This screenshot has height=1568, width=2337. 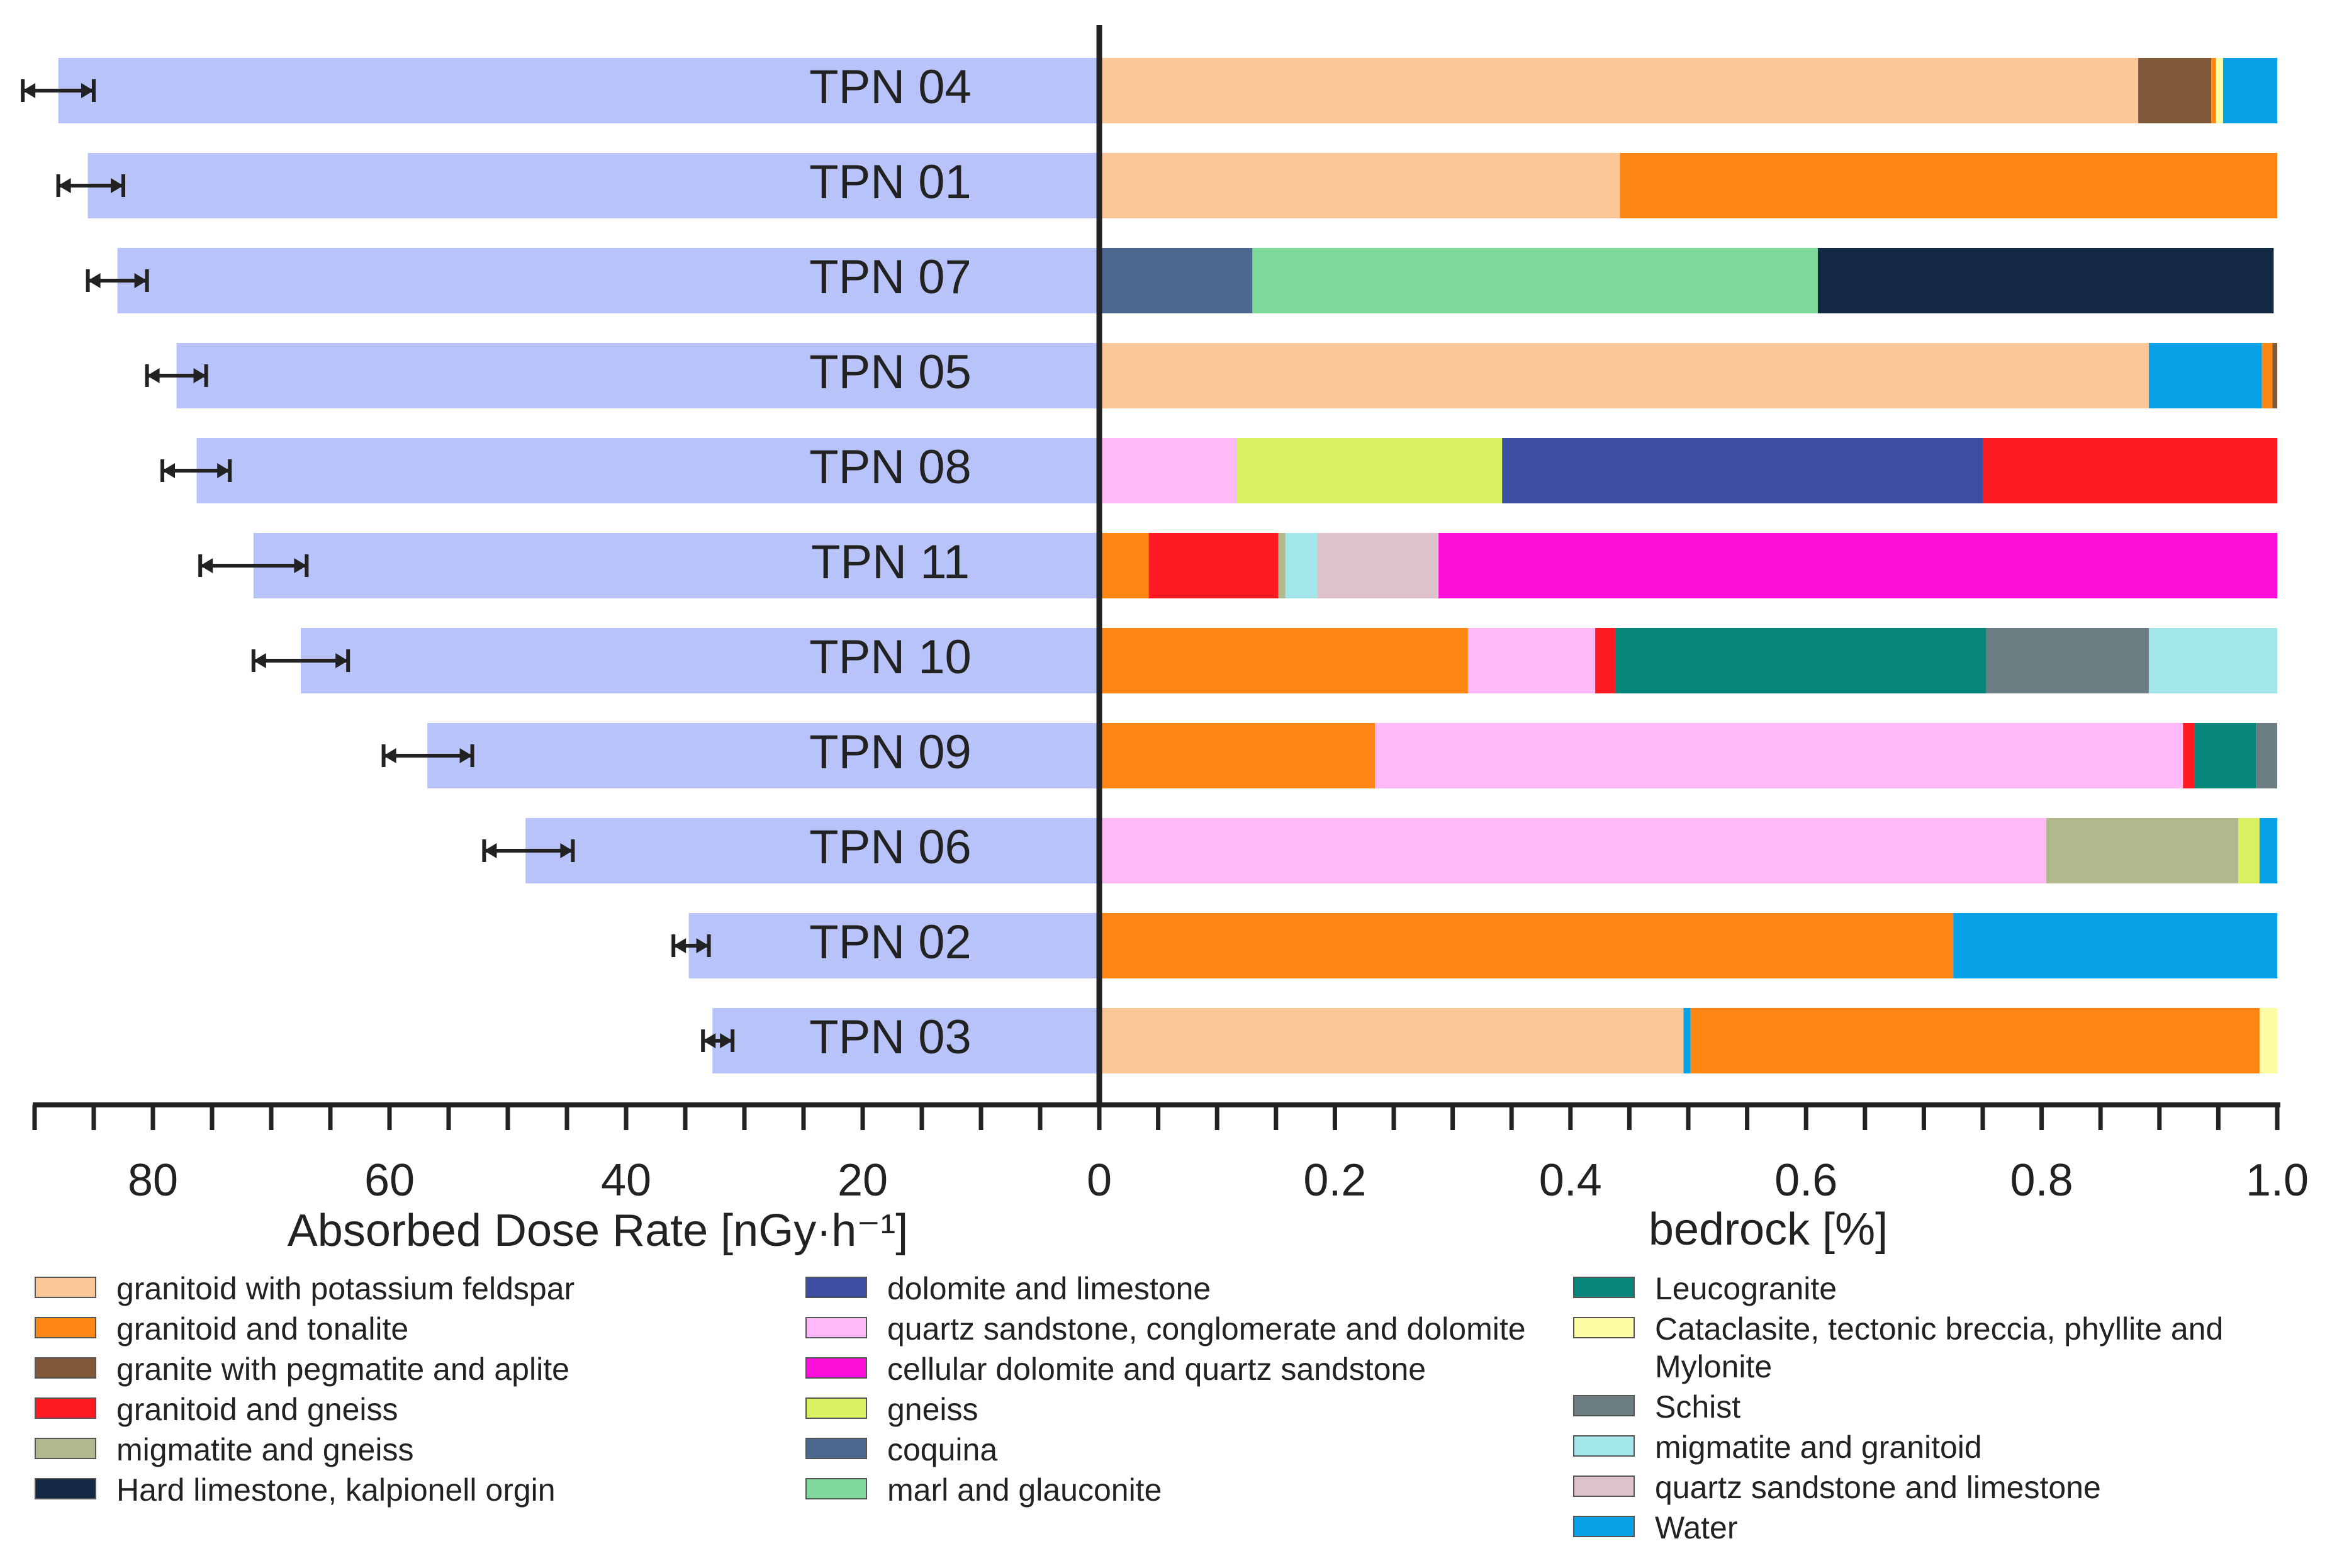 I want to click on tick-label: 0.4, so click(x=1570, y=1180).